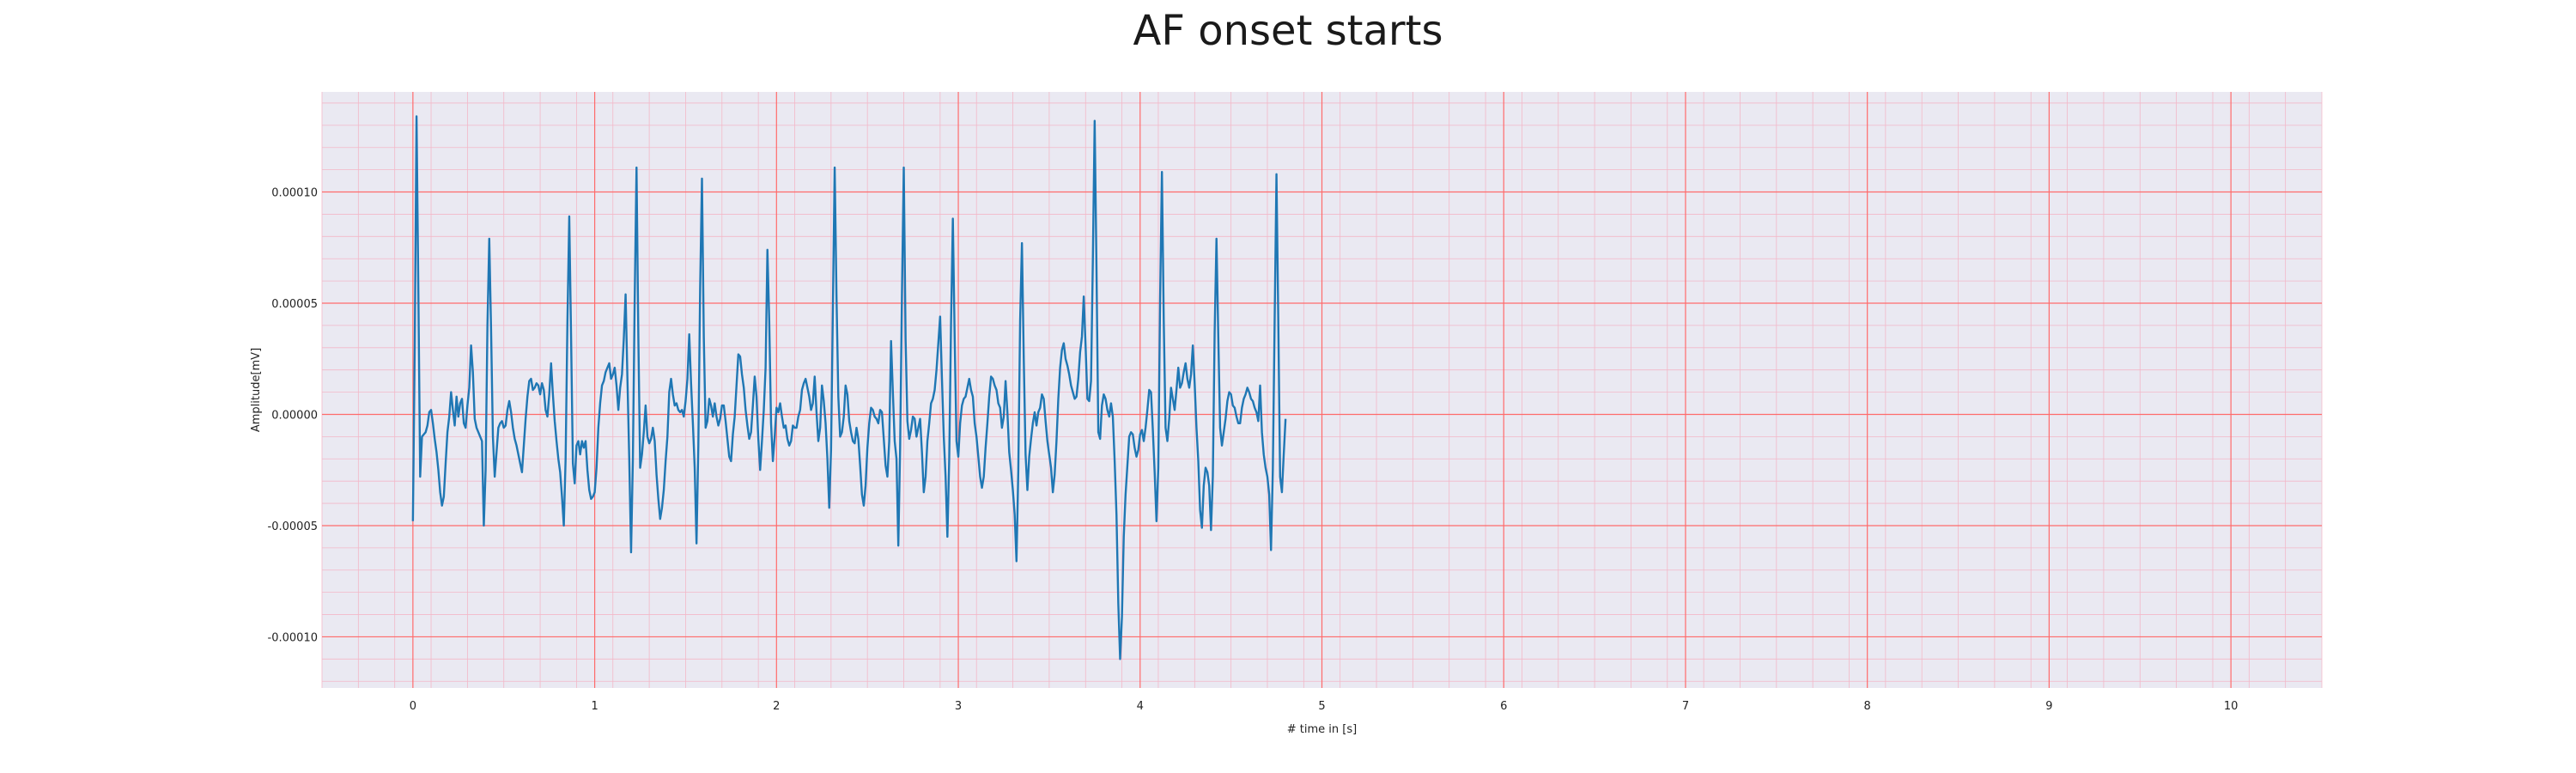 The image size is (2576, 773). Describe the element at coordinates (1686, 706) in the screenshot. I see `x-tick-label: 7` at that location.